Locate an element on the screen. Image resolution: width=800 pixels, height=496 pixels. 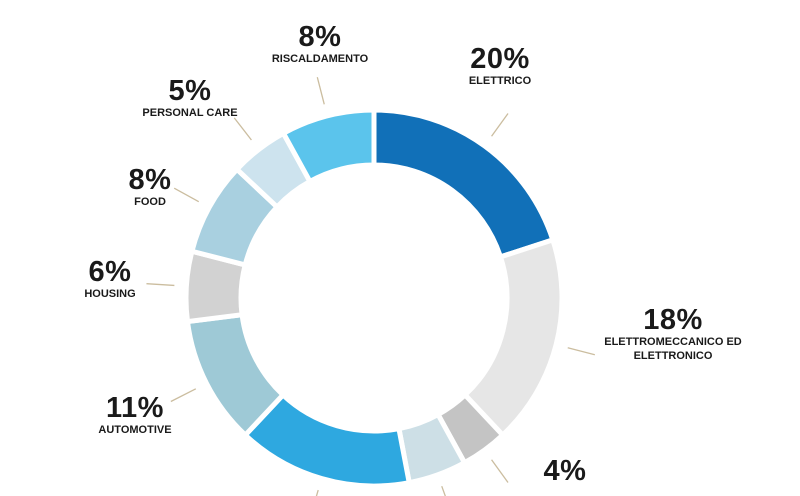
slice-name: ELETTROMECCANICO ED ELETTRONICO is located at coordinates (673, 349).